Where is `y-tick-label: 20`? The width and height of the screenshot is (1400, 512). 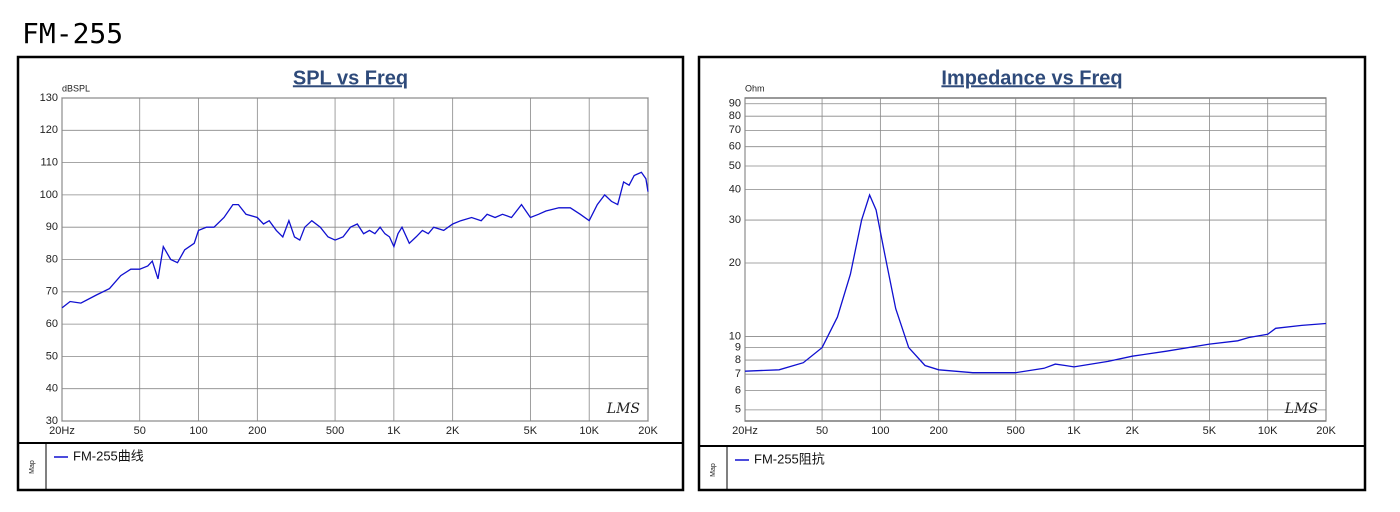 y-tick-label: 20 is located at coordinates (735, 263).